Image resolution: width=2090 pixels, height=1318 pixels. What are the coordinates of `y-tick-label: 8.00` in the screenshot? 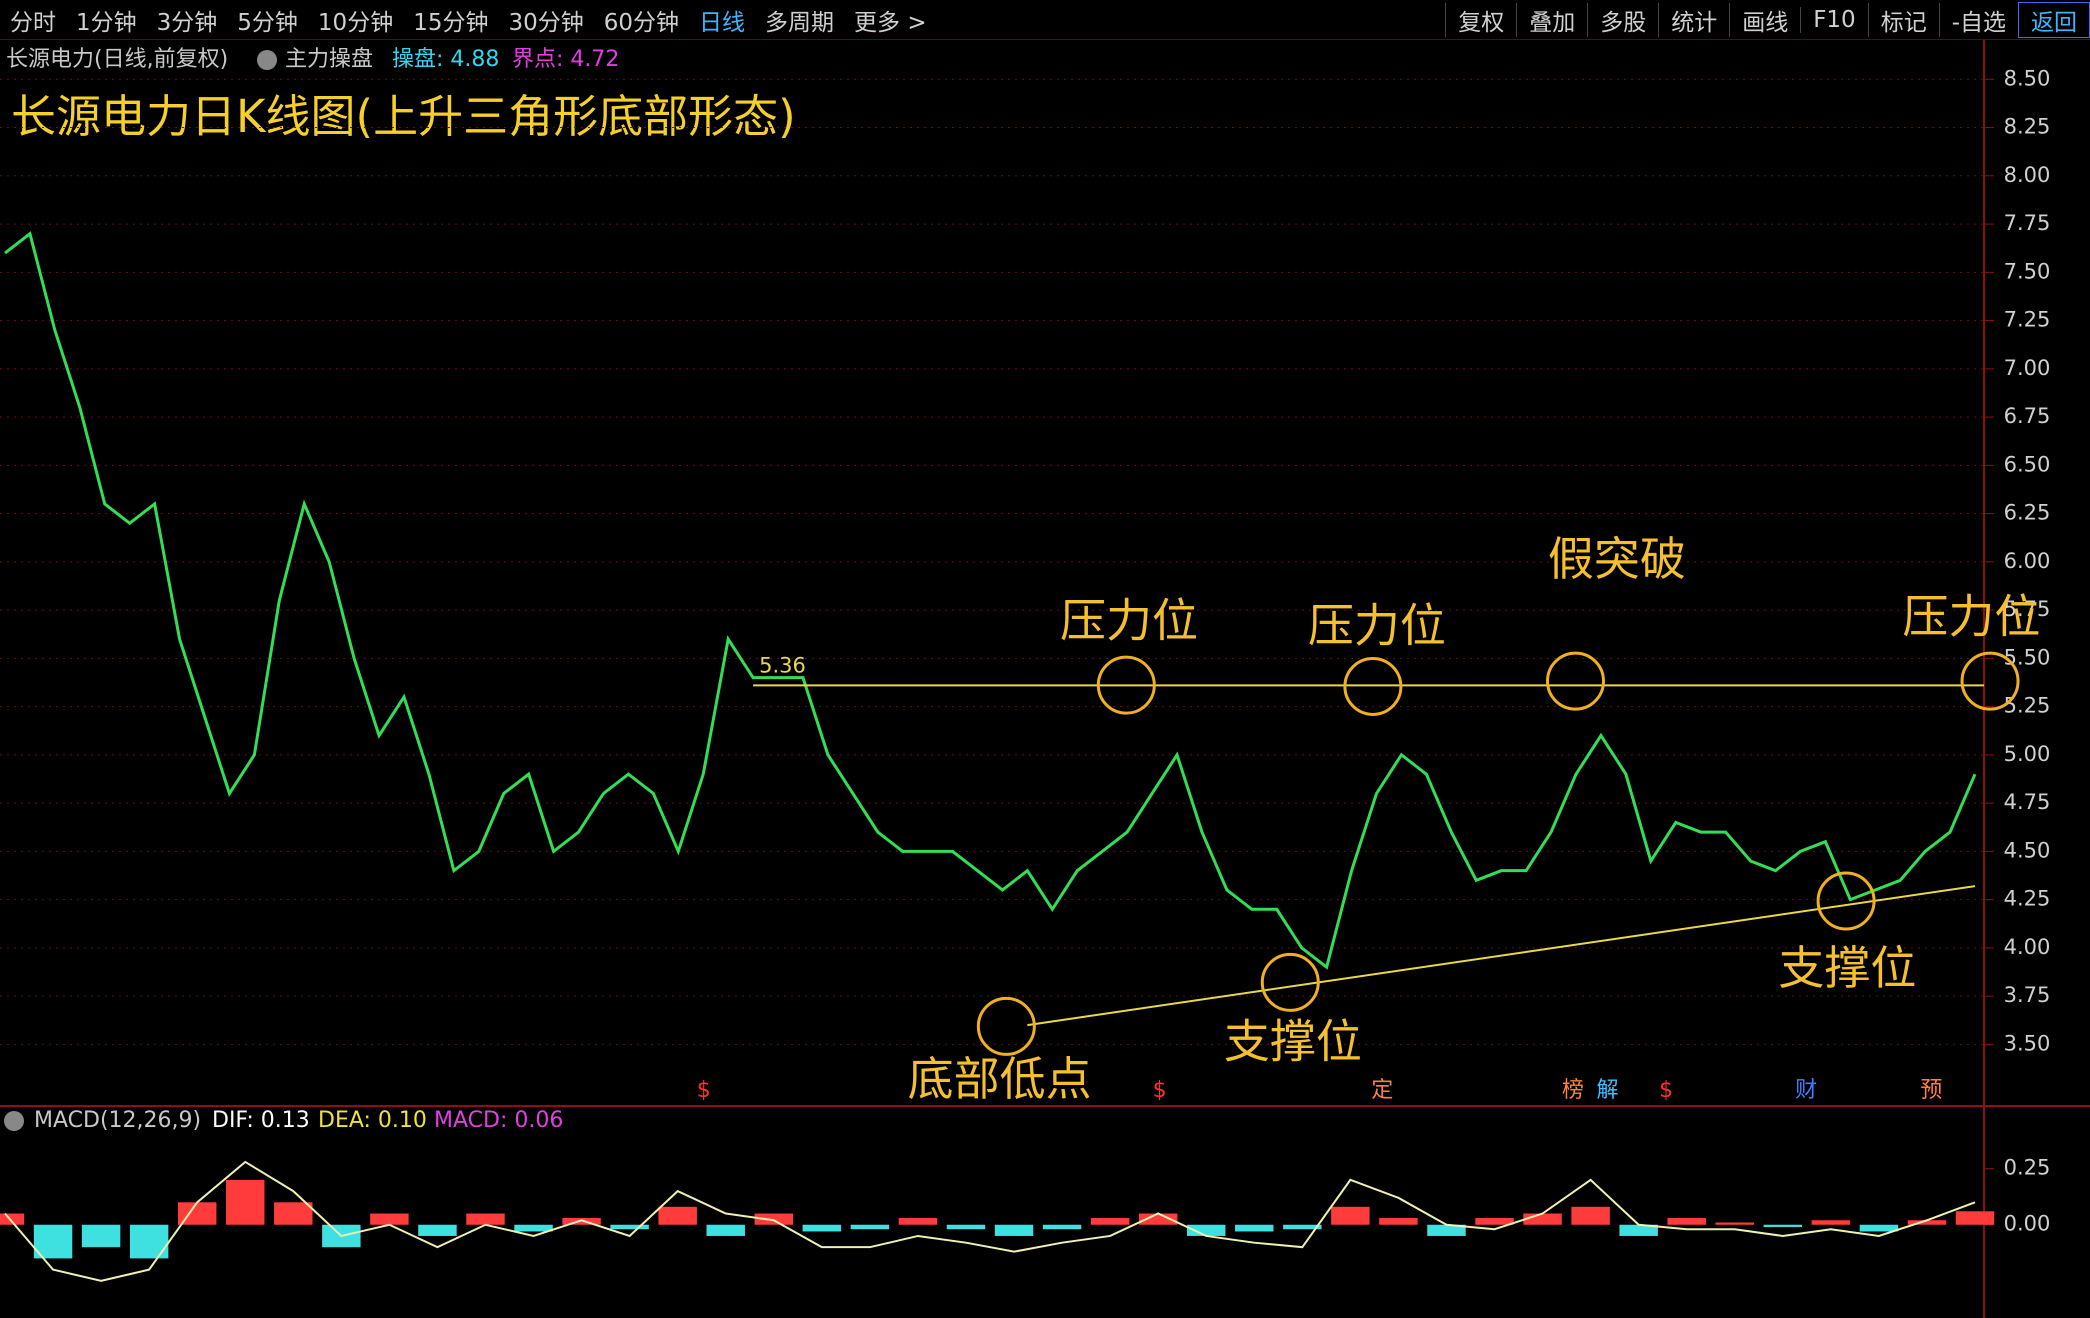 It's located at (2027, 175).